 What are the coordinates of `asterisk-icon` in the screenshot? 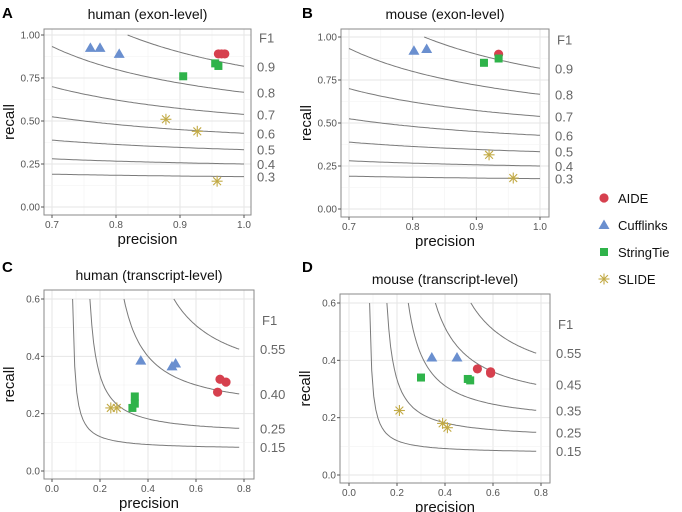 It's located at (604, 279).